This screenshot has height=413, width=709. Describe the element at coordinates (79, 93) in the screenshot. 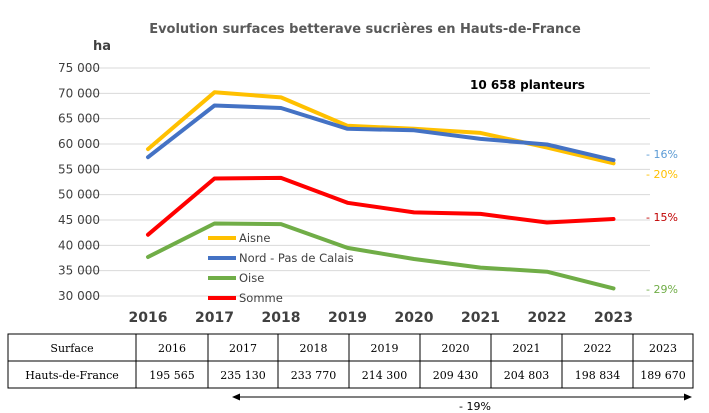

I see `y-tick-label: 70 000` at that location.